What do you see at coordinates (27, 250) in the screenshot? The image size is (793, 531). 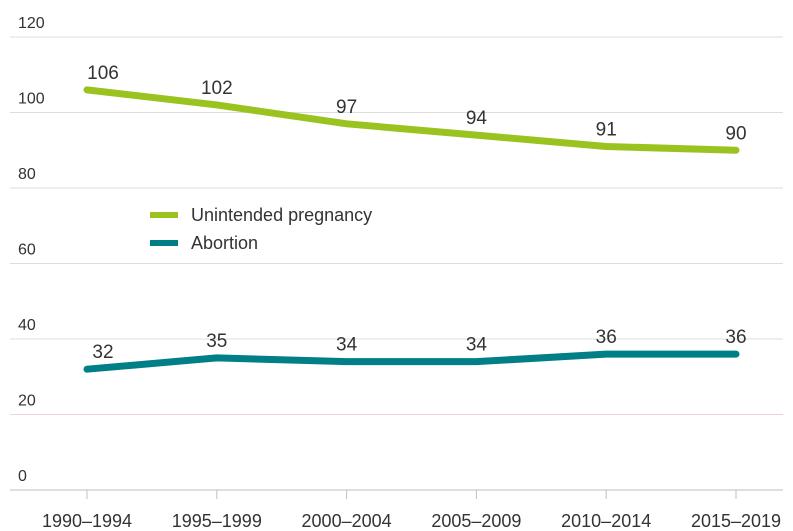 I see `y-tick-label-60: 60` at bounding box center [27, 250].